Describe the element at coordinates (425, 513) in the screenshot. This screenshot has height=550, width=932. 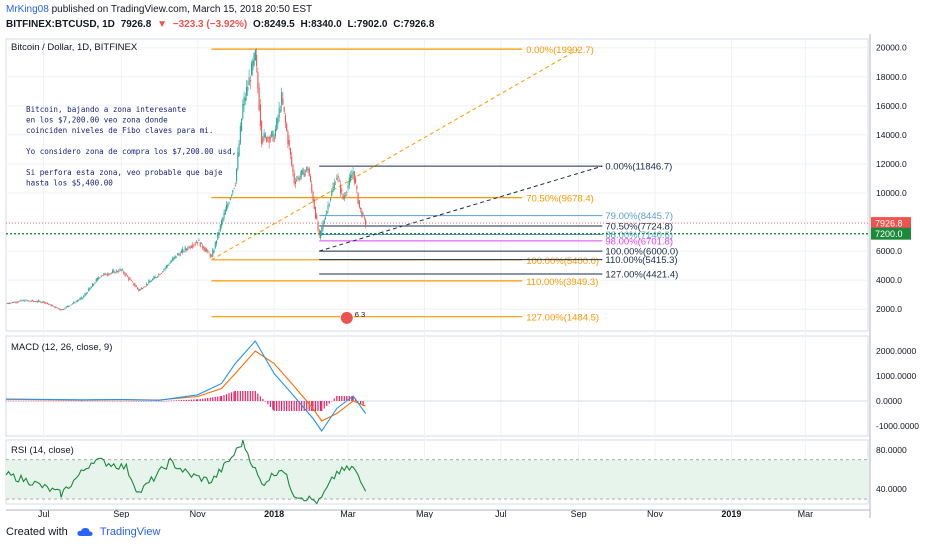
I see `time-tick-label: May` at that location.